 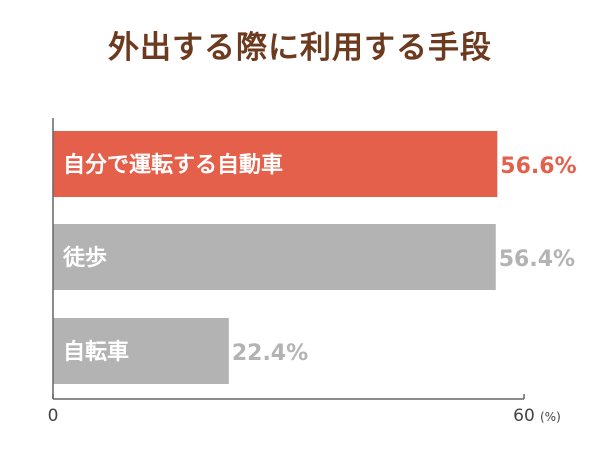 What do you see at coordinates (304, 410) in the screenshot?
I see `ticks-layer: 0 60 (%)` at bounding box center [304, 410].